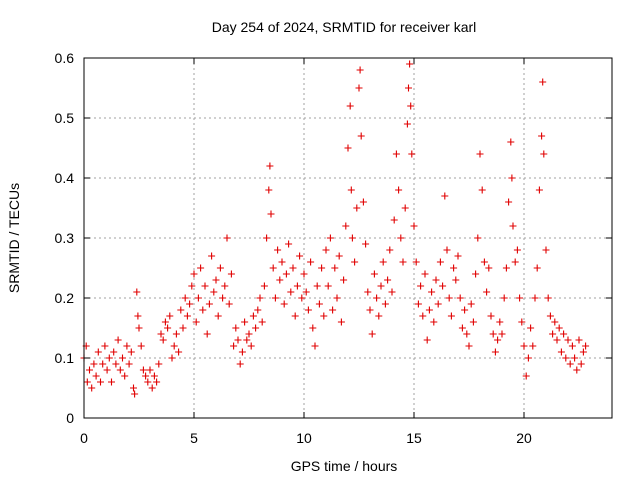 Image resolution: width=640 pixels, height=480 pixels. Describe the element at coordinates (304, 438) in the screenshot. I see `x-tick-label: 10` at that location.